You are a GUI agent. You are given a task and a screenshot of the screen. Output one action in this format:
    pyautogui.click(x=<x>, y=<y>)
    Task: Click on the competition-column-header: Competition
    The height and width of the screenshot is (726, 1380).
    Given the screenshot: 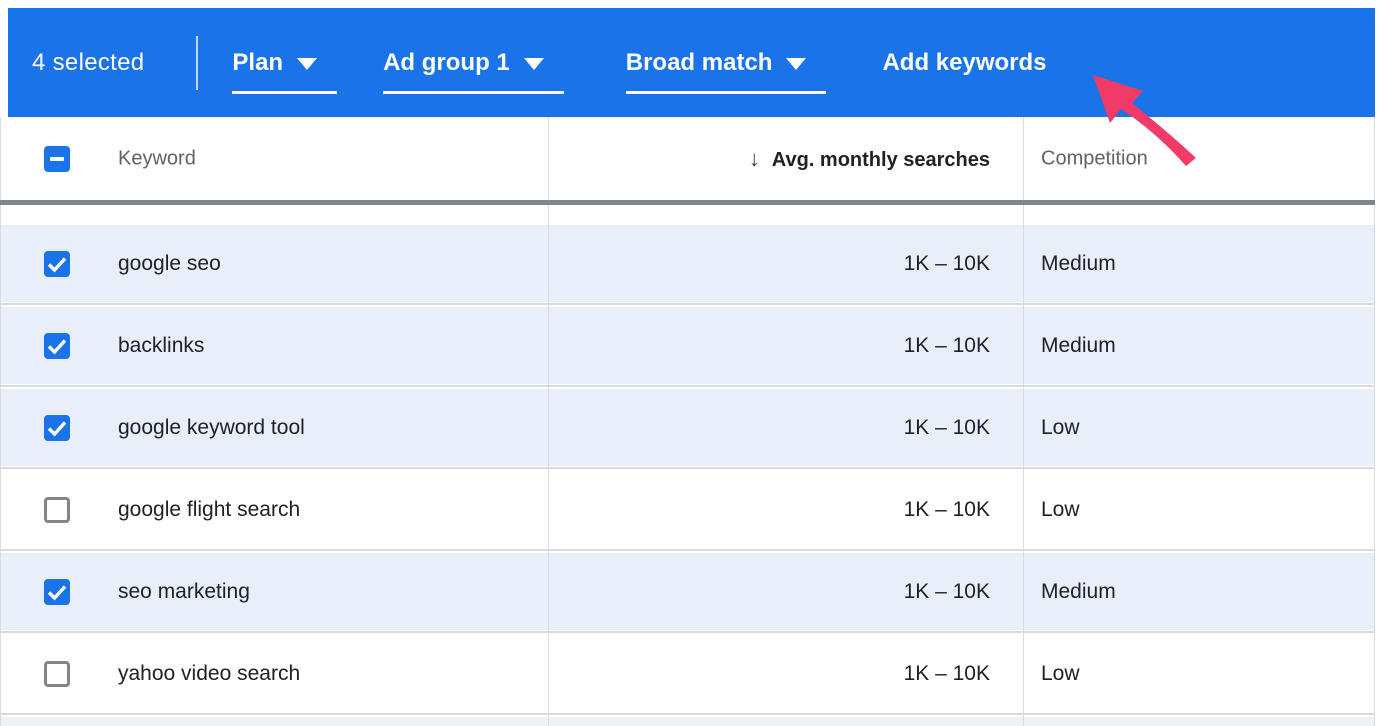 What is the action you would take?
    pyautogui.click(x=1094, y=158)
    